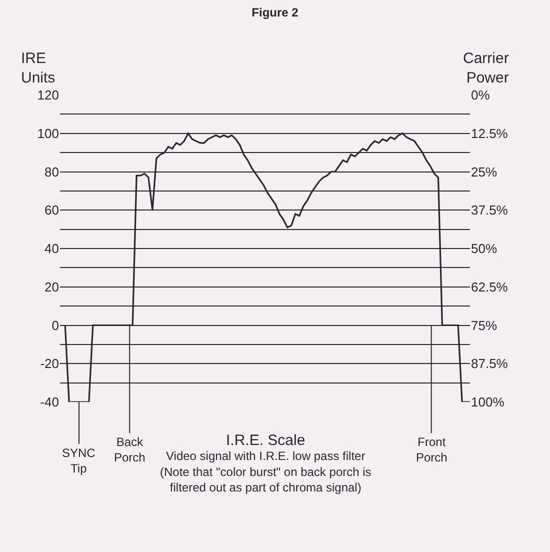  What do you see at coordinates (275, 13) in the screenshot?
I see `chart-title: Figure 2` at bounding box center [275, 13].